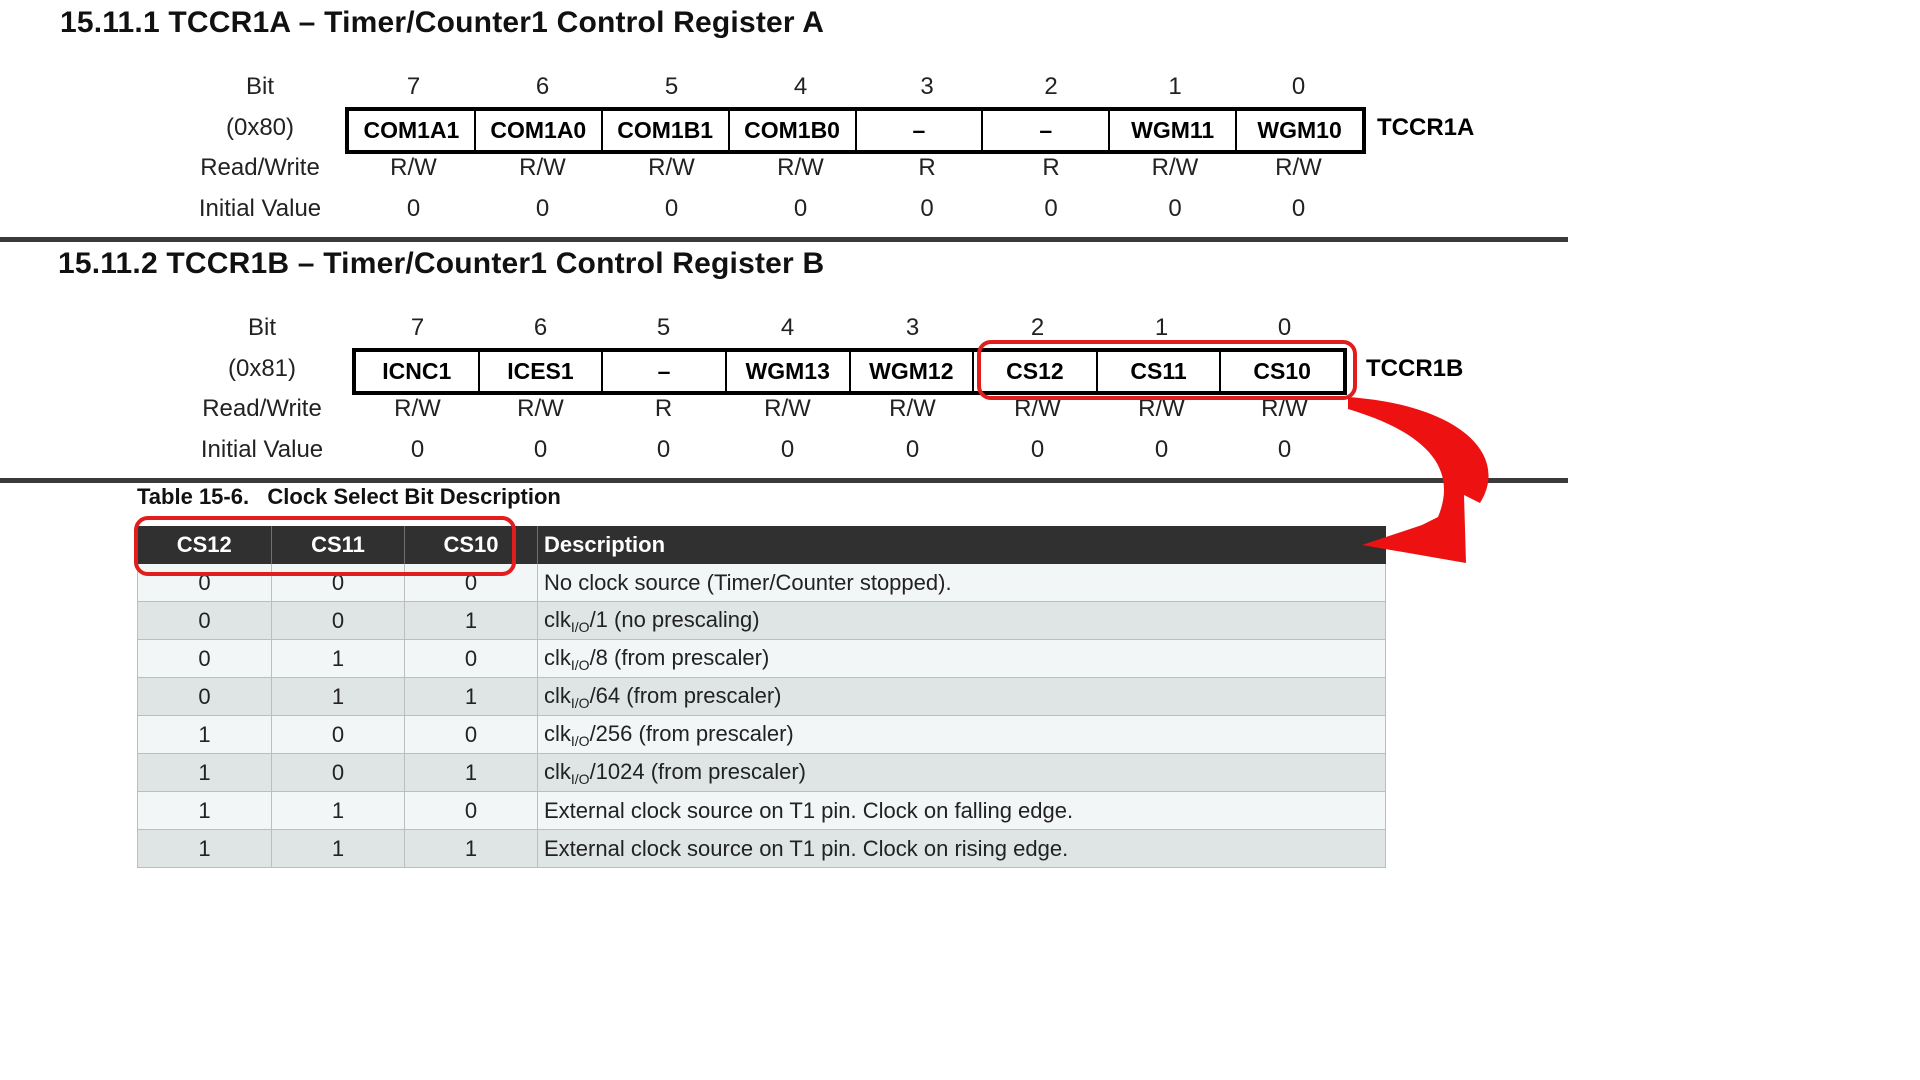 This screenshot has width=1920, height=1080. Describe the element at coordinates (262, 368) in the screenshot. I see `register-address: (0x81)` at that location.